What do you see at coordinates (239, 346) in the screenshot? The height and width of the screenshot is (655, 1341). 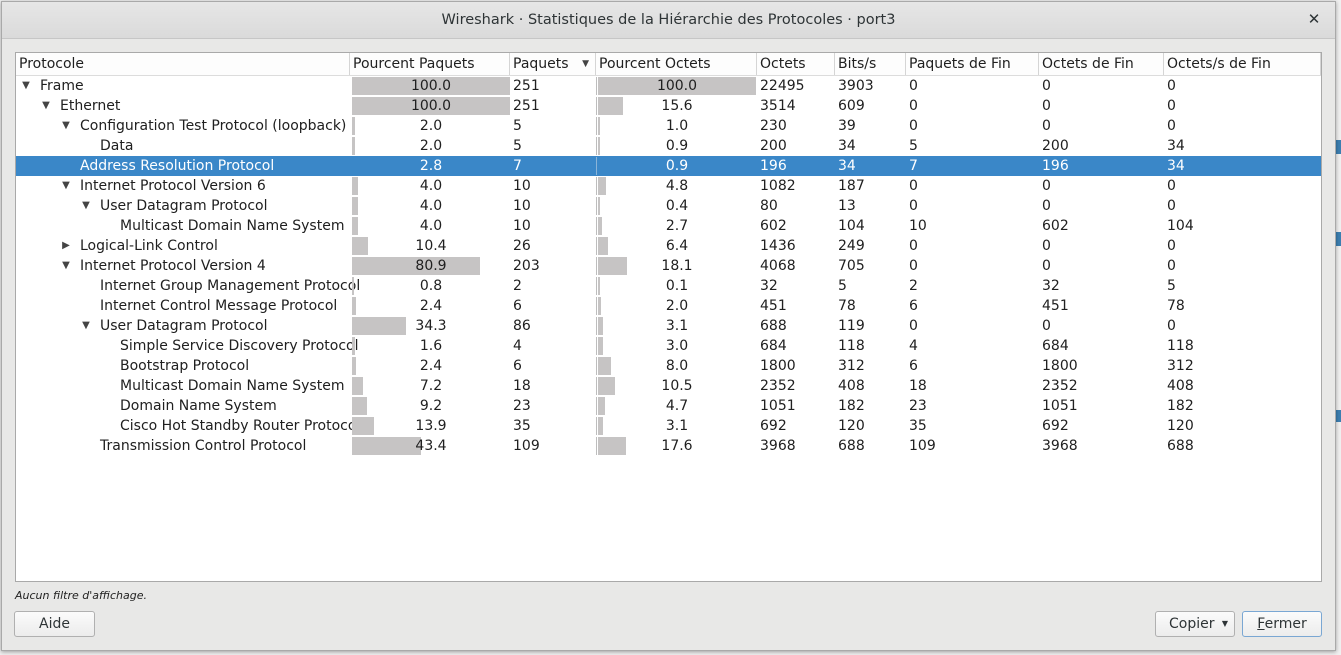 I see `protocol-name: Simple Service Discovery Protocol` at bounding box center [239, 346].